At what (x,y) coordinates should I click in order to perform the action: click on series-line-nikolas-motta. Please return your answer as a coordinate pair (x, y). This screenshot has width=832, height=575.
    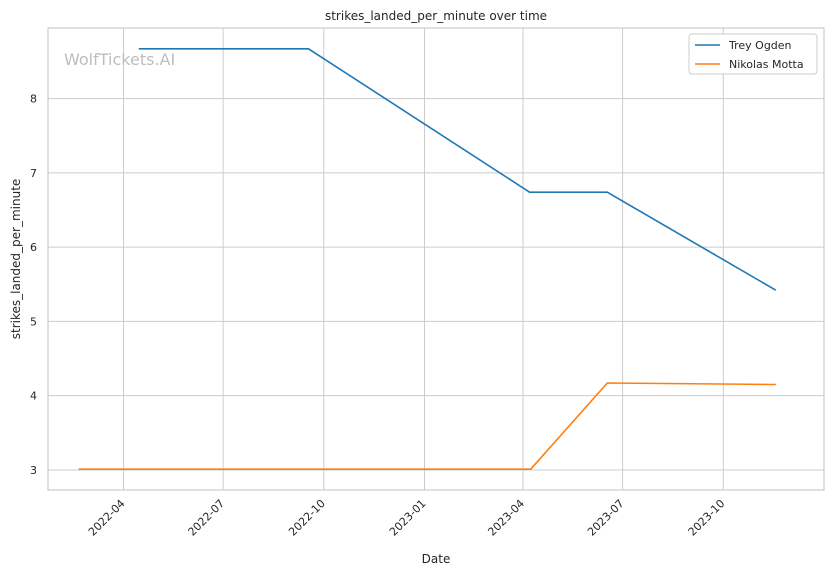
    Looking at the image, I should click on (427, 426).